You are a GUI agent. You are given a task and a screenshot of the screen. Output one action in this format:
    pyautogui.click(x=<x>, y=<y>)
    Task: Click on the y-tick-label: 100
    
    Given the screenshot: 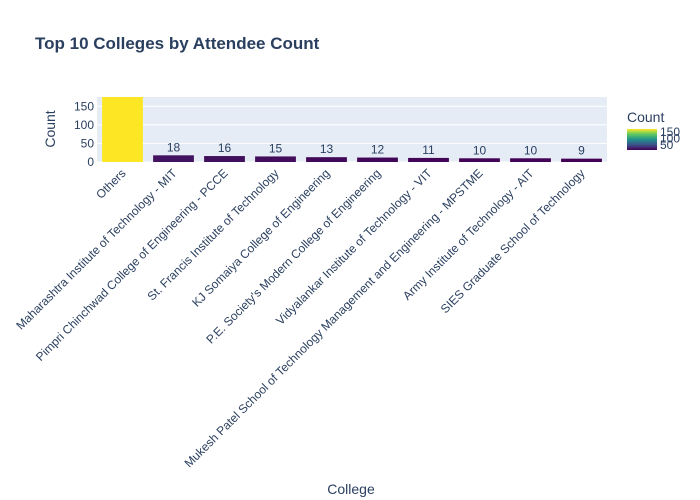 What is the action you would take?
    pyautogui.click(x=84, y=125)
    